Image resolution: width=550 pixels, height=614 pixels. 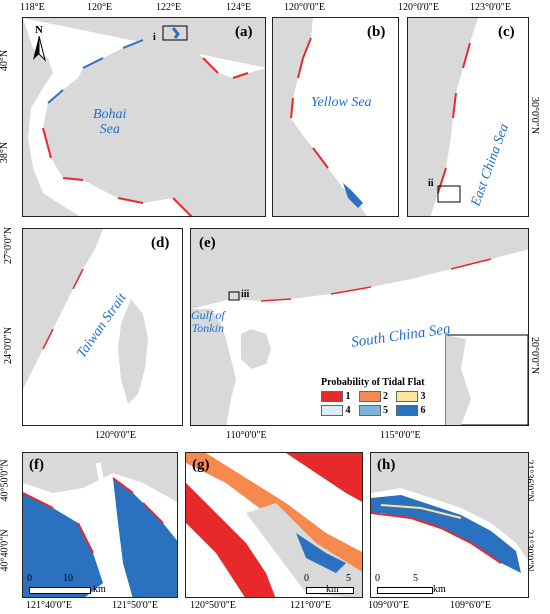 What do you see at coordinates (336, 397) in the screenshot?
I see `legend-item-1: 1` at bounding box center [336, 397].